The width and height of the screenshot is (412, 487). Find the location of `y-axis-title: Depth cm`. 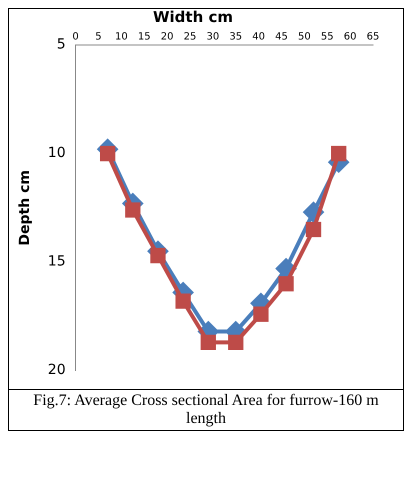

y-axis-title: Depth cm is located at coordinates (25, 208).